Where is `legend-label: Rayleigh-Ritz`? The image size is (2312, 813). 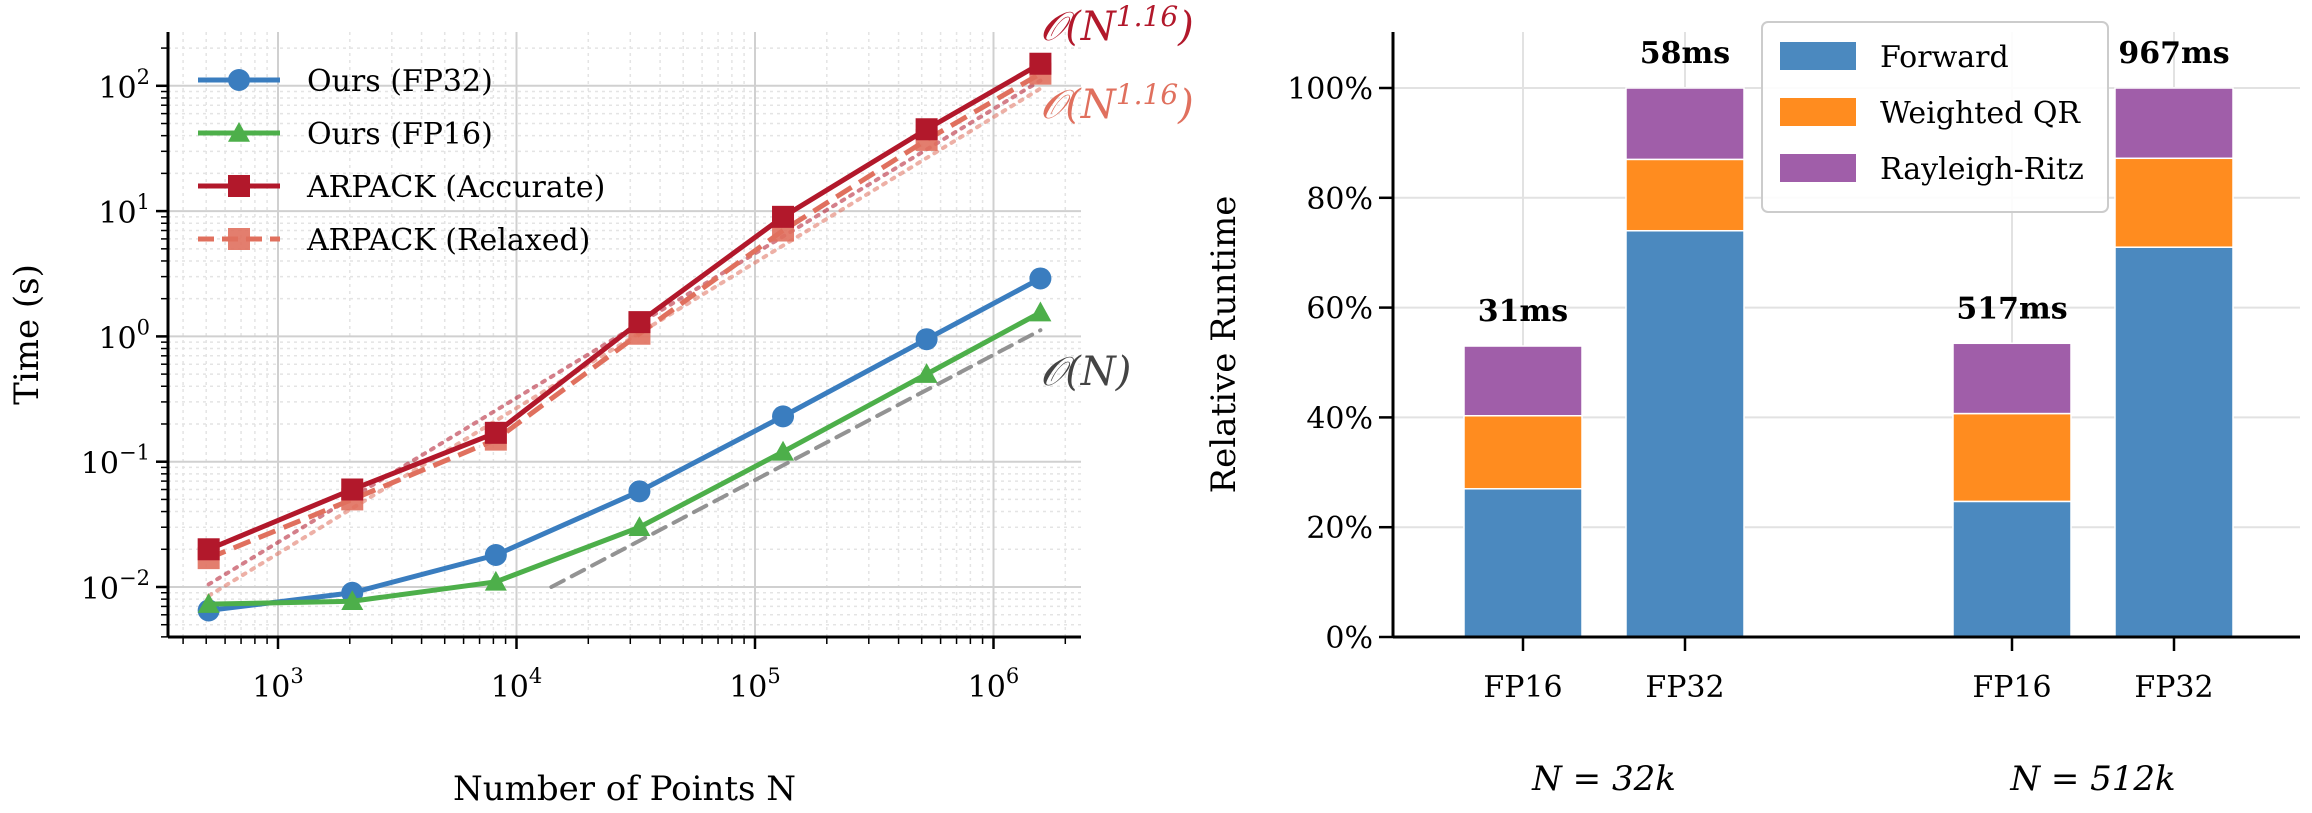
legend-label: Rayleigh-Ritz is located at coordinates (1982, 169).